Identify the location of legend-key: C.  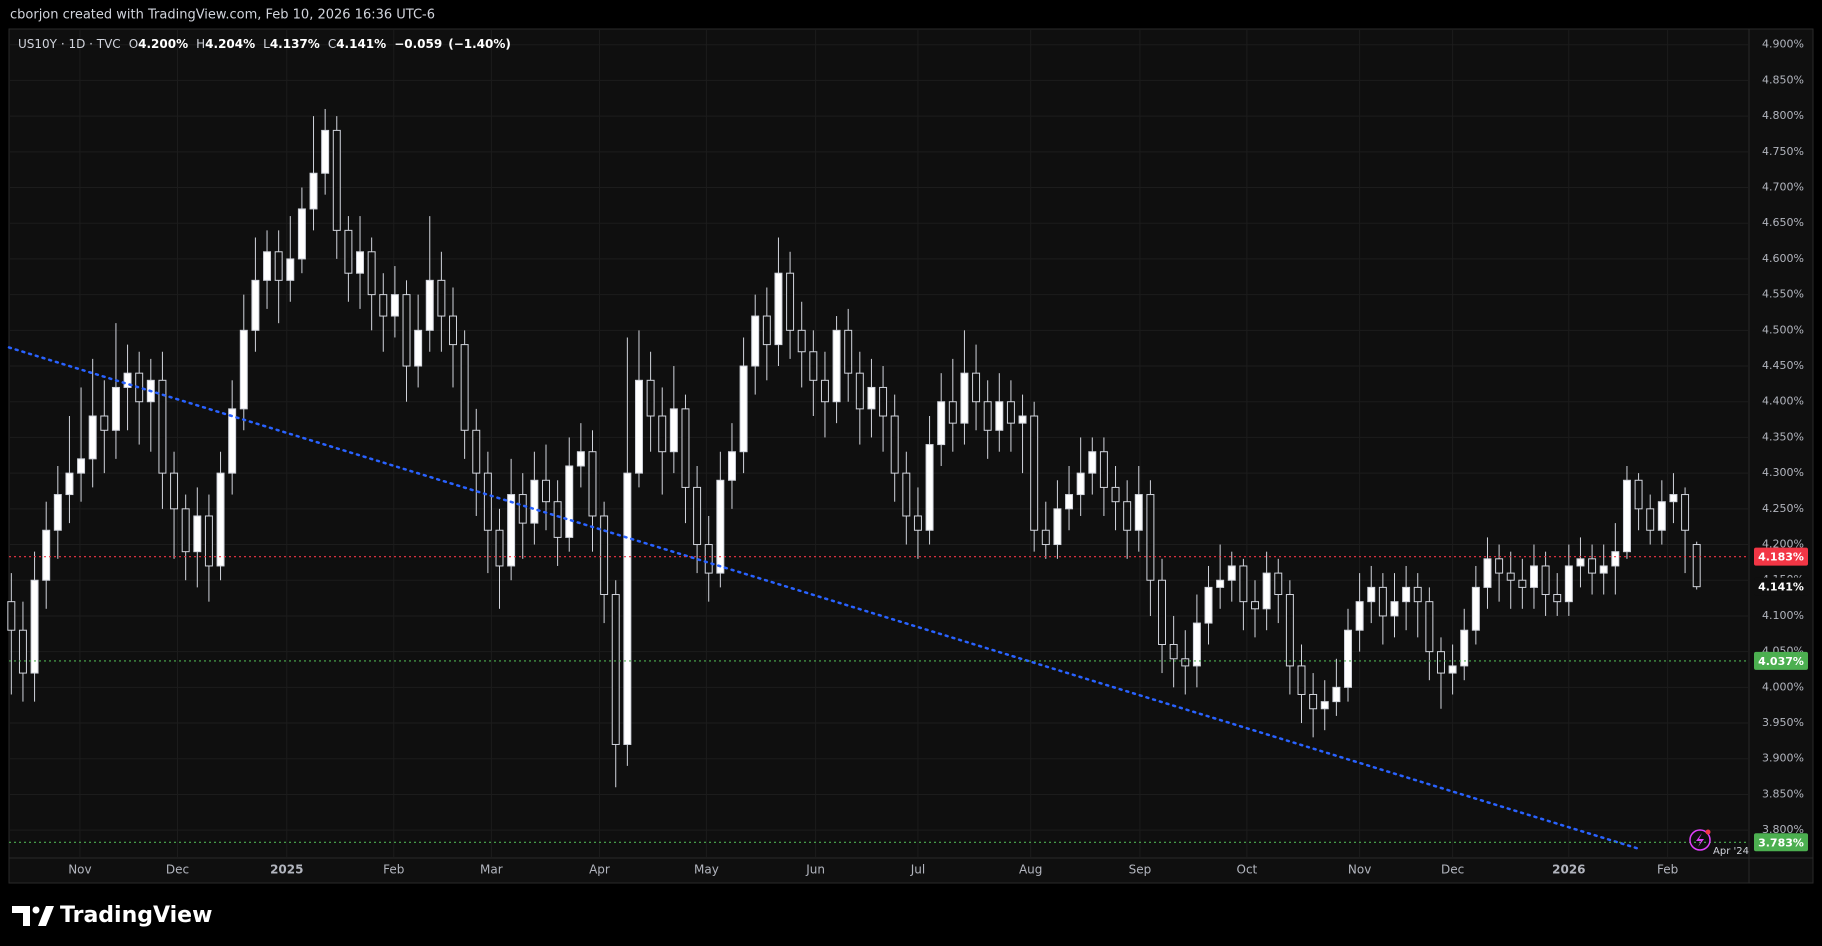
(332, 44).